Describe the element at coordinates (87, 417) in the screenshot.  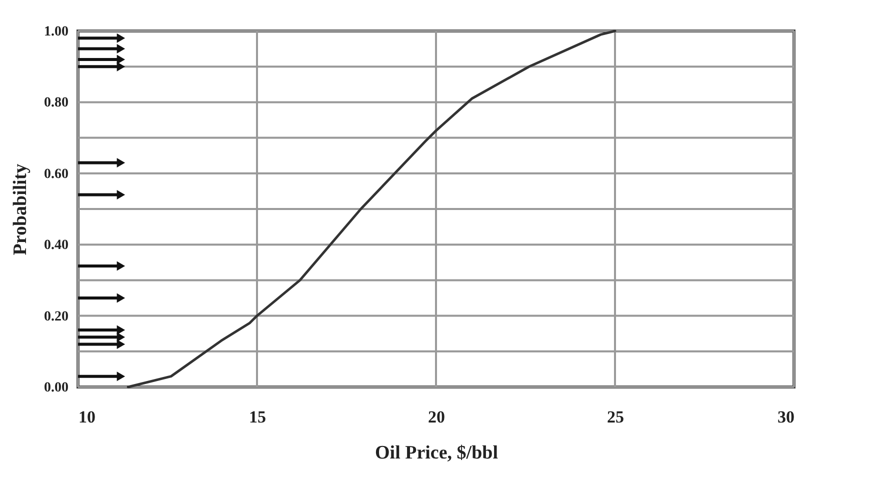
I see `x-tick-label: 10` at that location.